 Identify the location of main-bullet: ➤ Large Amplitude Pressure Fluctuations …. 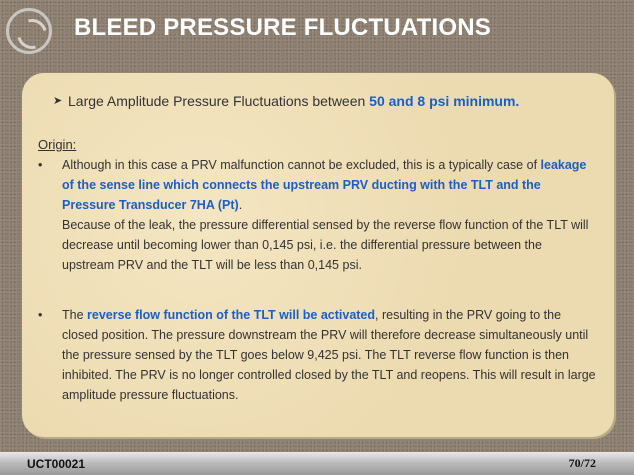
(295, 101).